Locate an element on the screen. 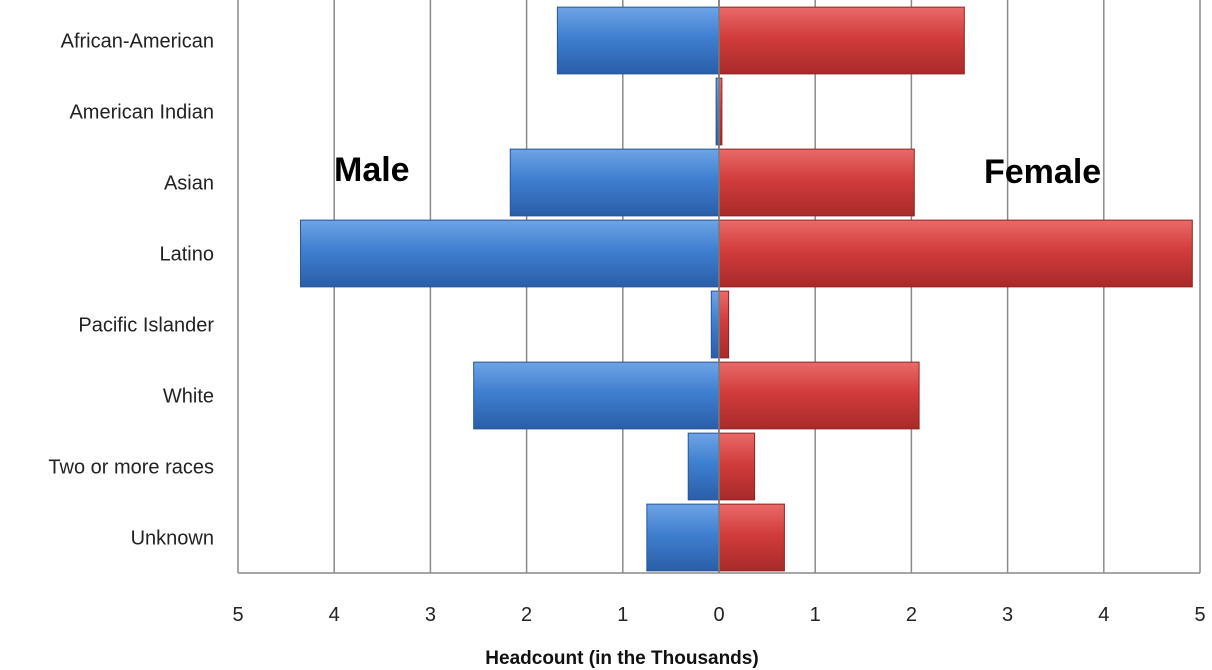 This screenshot has height=670, width=1212. category-label: American Indian is located at coordinates (141, 113).